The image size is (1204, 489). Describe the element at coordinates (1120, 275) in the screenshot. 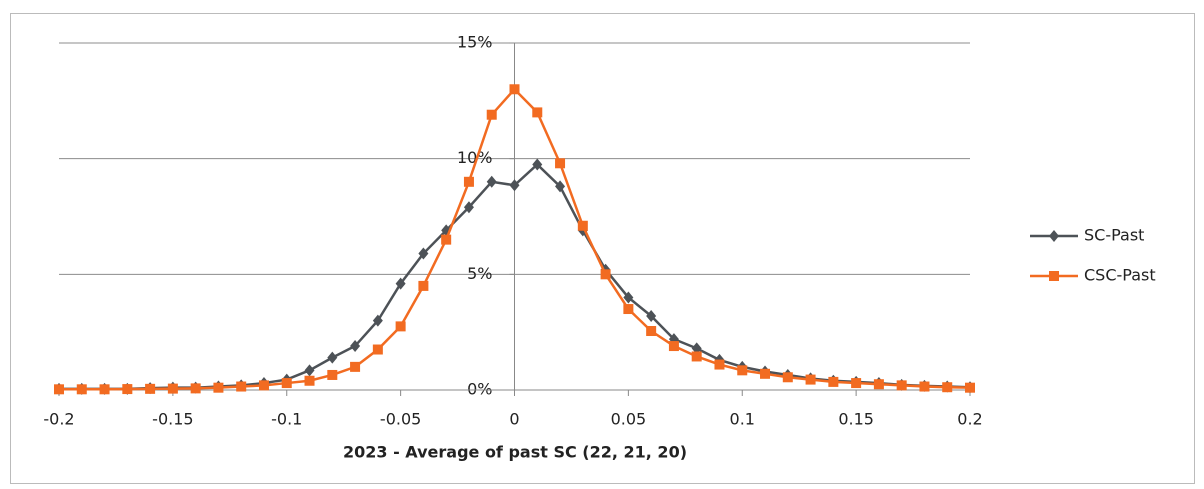

I see `legend-label: CSC-Past` at that location.